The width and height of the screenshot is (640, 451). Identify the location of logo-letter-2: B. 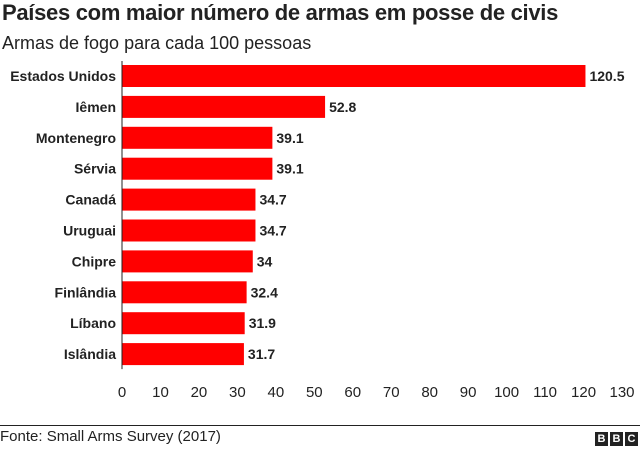
(616, 439).